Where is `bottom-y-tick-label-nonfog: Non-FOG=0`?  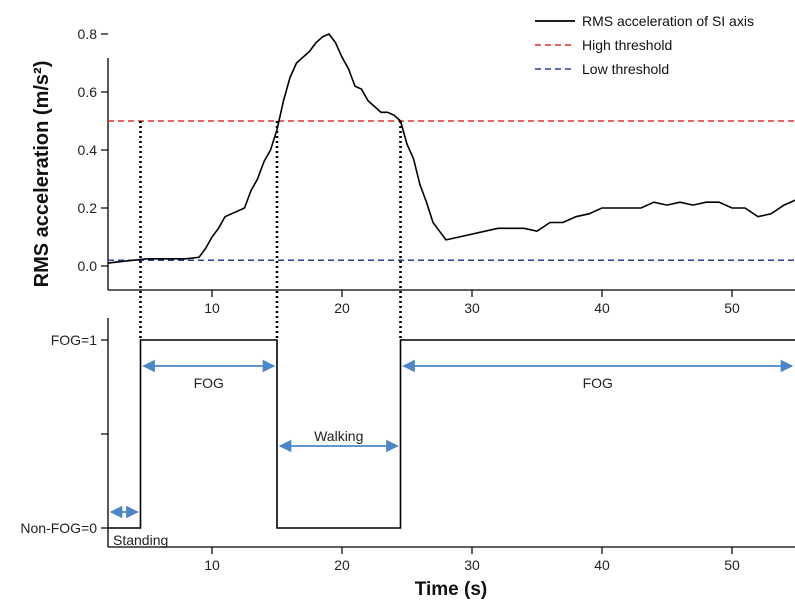 bottom-y-tick-label-nonfog: Non-FOG=0 is located at coordinates (58, 528).